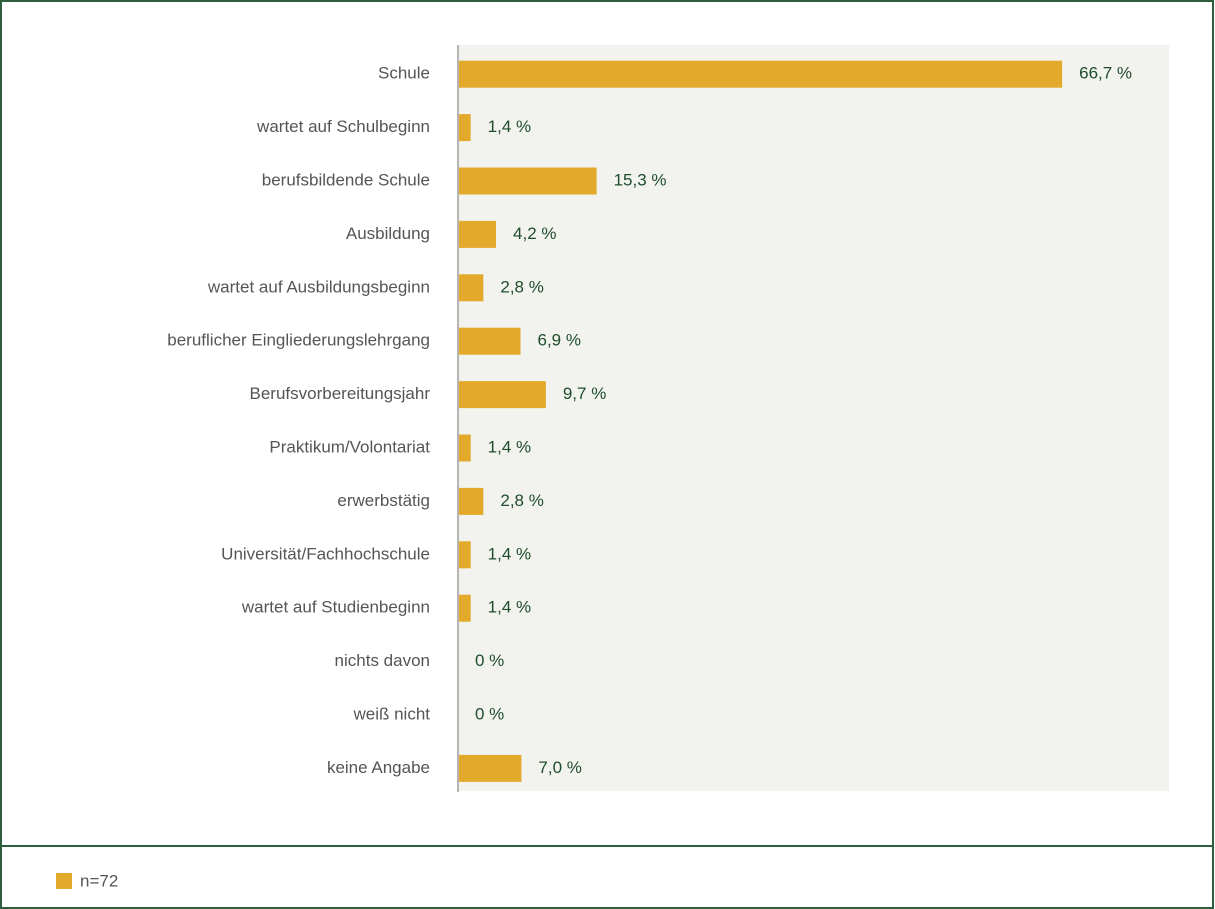 This screenshot has width=1215, height=909. What do you see at coordinates (378, 767) in the screenshot?
I see `category-label: keine Angabe` at bounding box center [378, 767].